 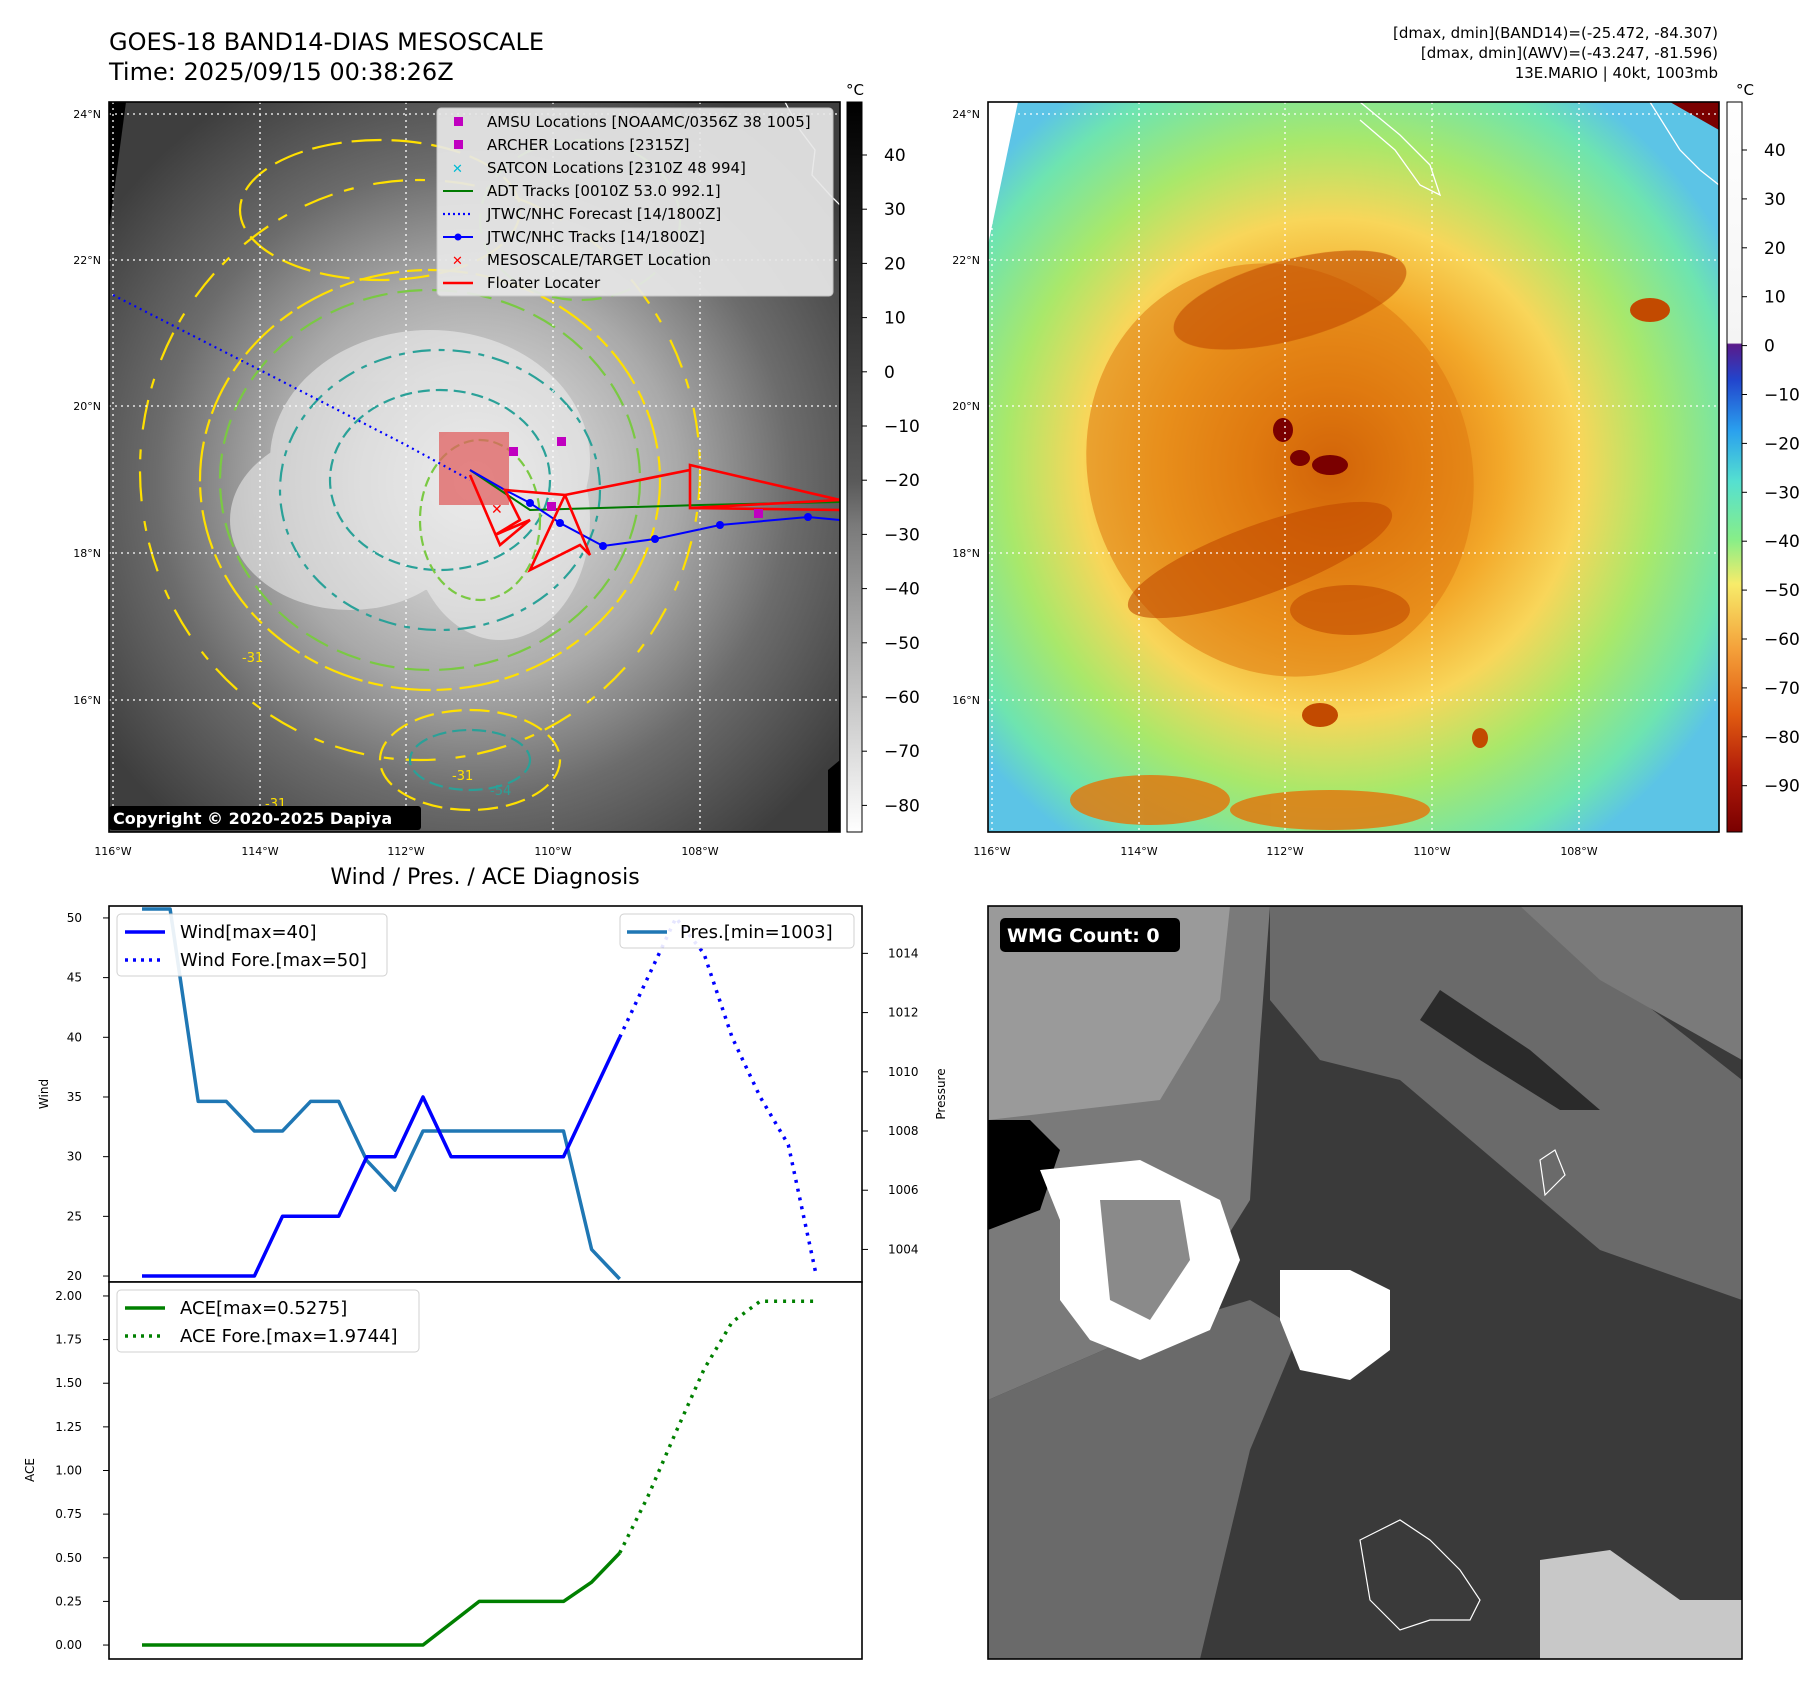 I want to click on right-lon-labels: 116°W 114°W 112°W 110°W 108°W, so click(x=1285, y=851).